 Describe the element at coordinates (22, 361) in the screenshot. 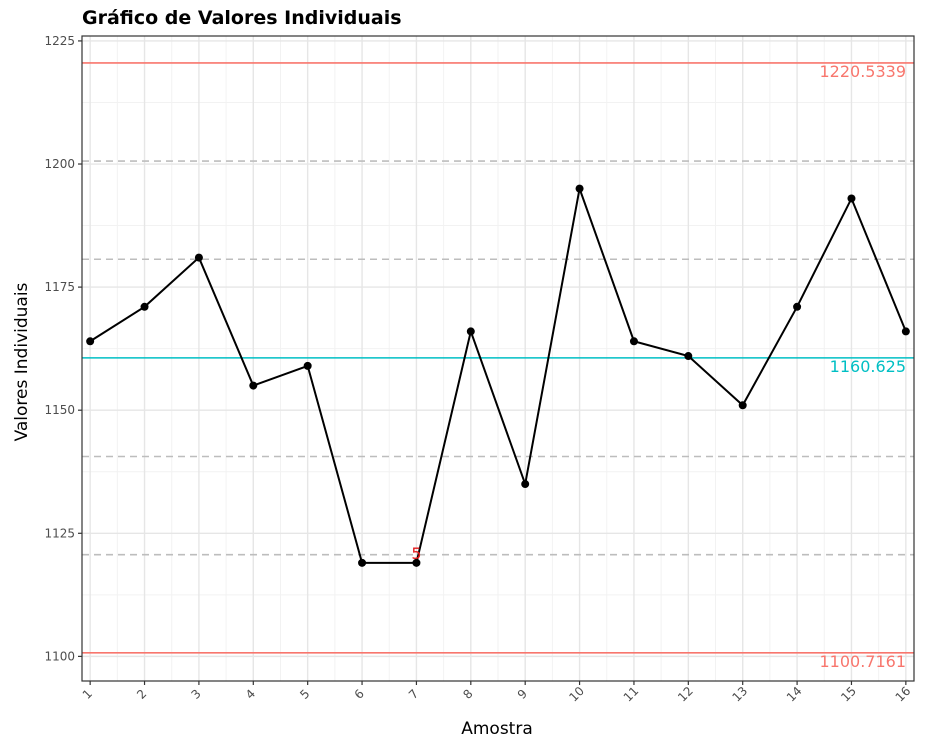

I see `y-axis-title: Valores Individuais` at that location.